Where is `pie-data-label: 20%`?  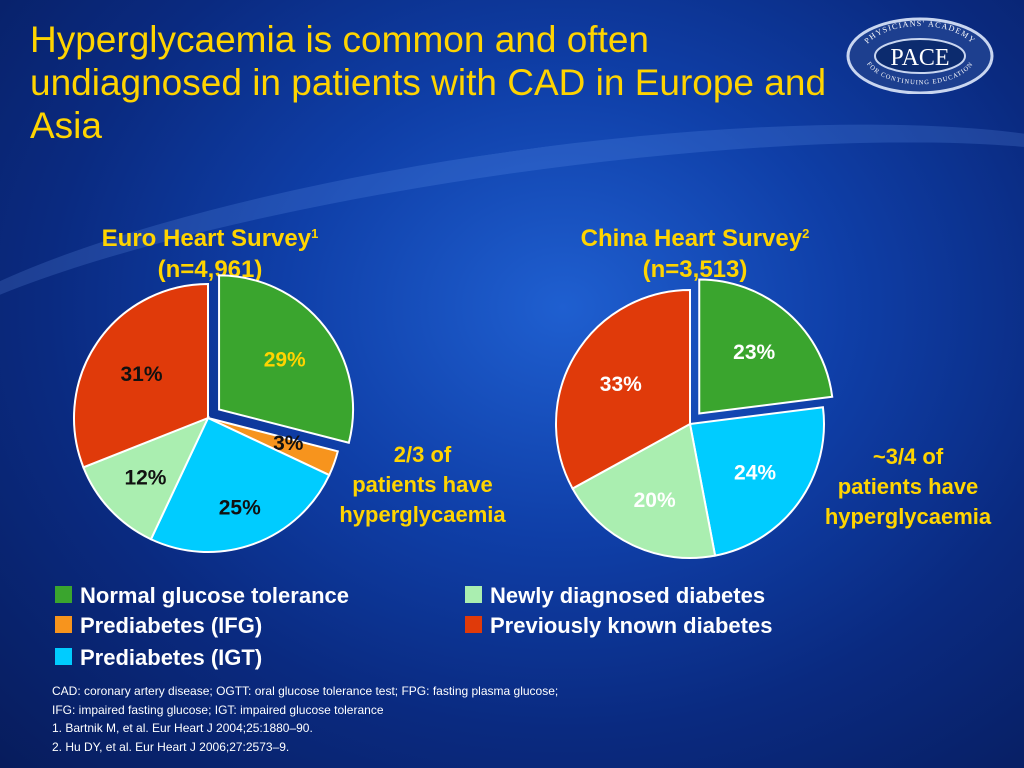
pie-data-label: 20% is located at coordinates (655, 500).